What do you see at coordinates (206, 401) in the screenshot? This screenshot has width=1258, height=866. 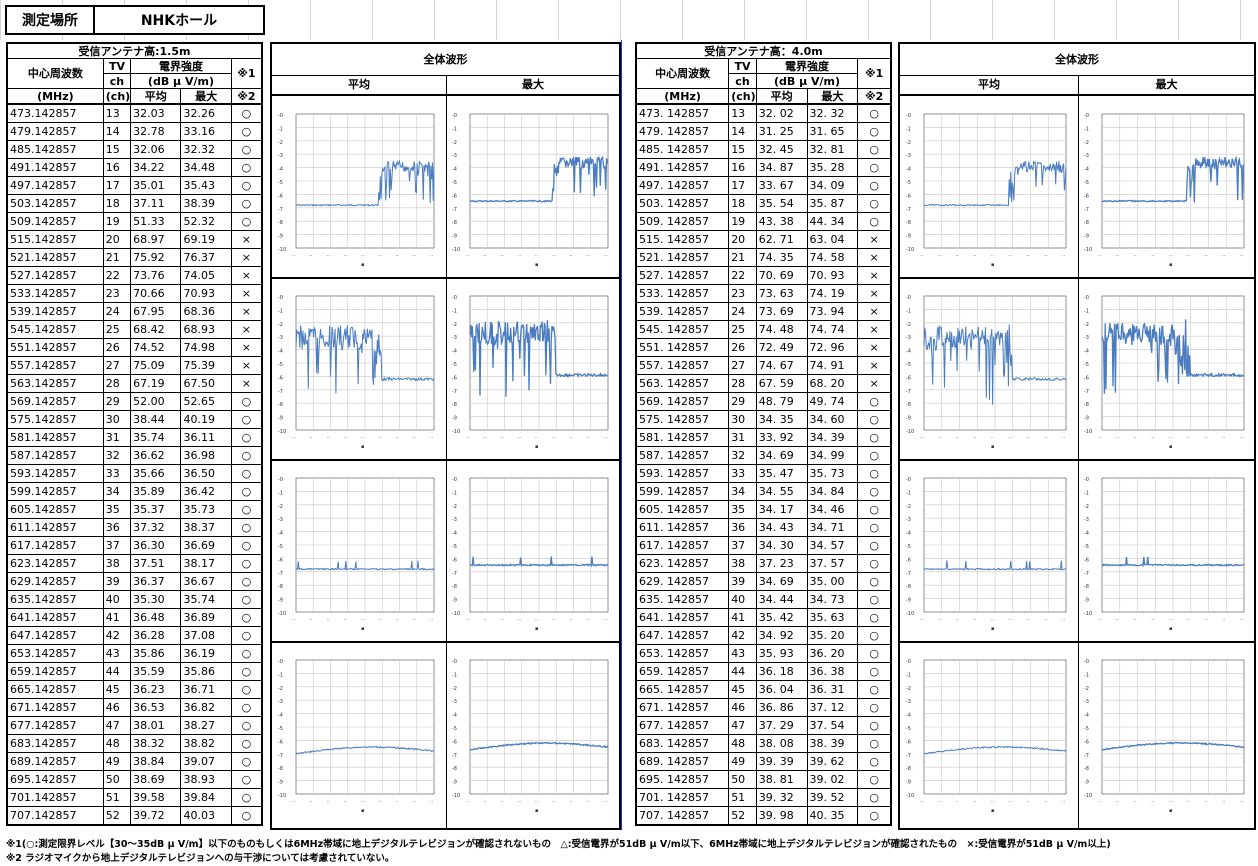 I see `max-value-cell: 52.65` at bounding box center [206, 401].